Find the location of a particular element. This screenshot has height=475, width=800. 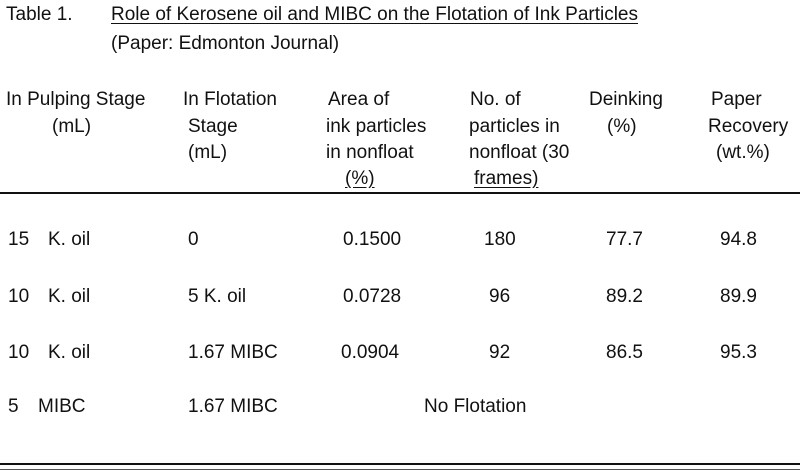

header-deinking-line2: (%) is located at coordinates (622, 126).